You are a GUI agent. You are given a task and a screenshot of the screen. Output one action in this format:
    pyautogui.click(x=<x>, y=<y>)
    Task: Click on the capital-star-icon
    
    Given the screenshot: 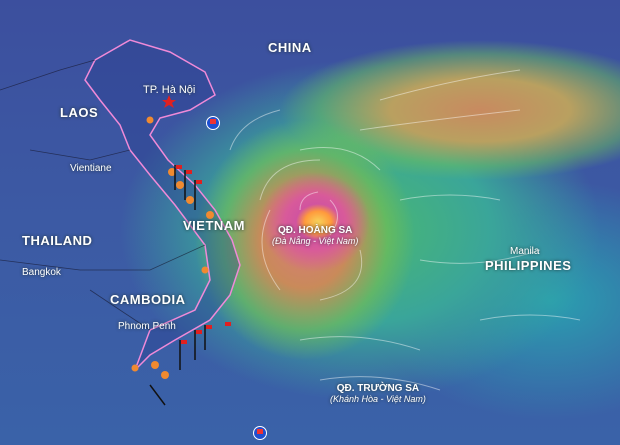 What is the action you would take?
    pyautogui.click(x=169, y=101)
    